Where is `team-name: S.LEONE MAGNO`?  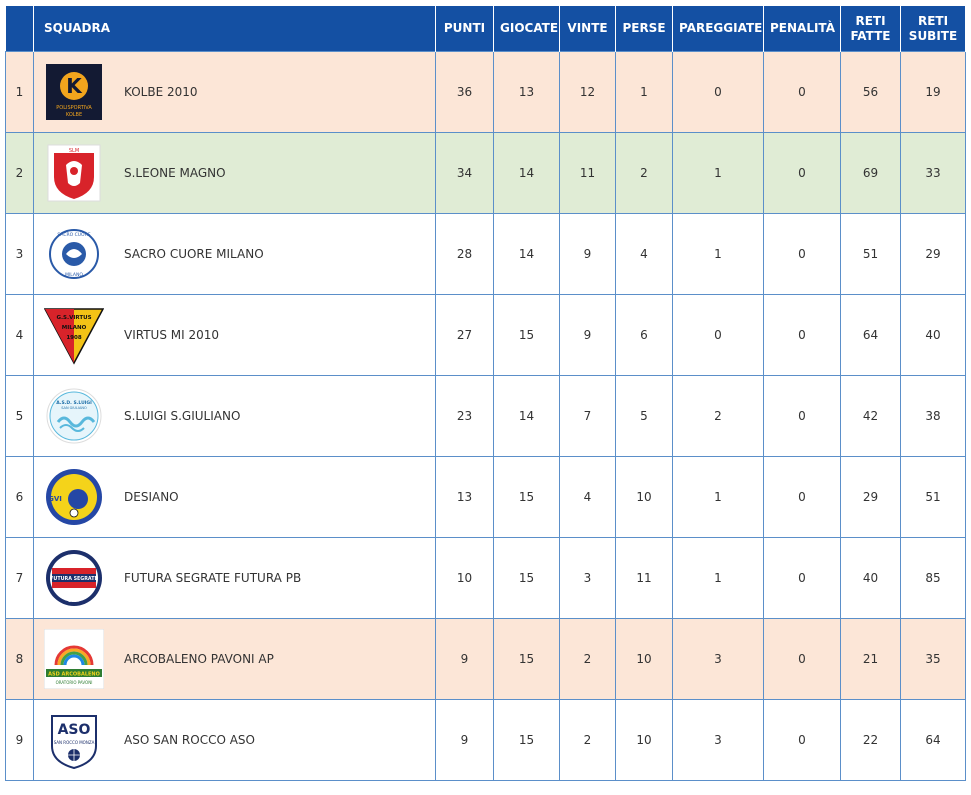
team-name: S.LEONE MAGNO is located at coordinates (175, 173).